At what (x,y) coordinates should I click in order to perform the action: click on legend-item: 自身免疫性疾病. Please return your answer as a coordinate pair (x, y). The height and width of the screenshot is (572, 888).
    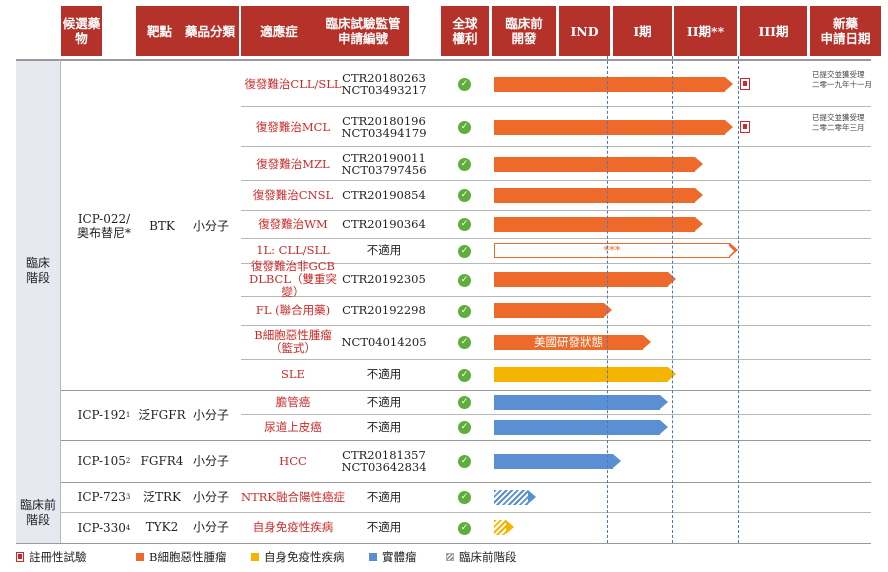
    Looking at the image, I should click on (298, 557).